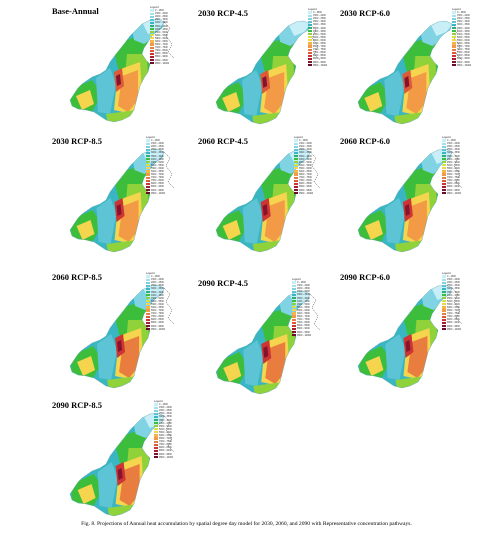 The height and width of the screenshot is (542, 493). I want to click on legend-row: 7500 - 8000, so click(307, 180).